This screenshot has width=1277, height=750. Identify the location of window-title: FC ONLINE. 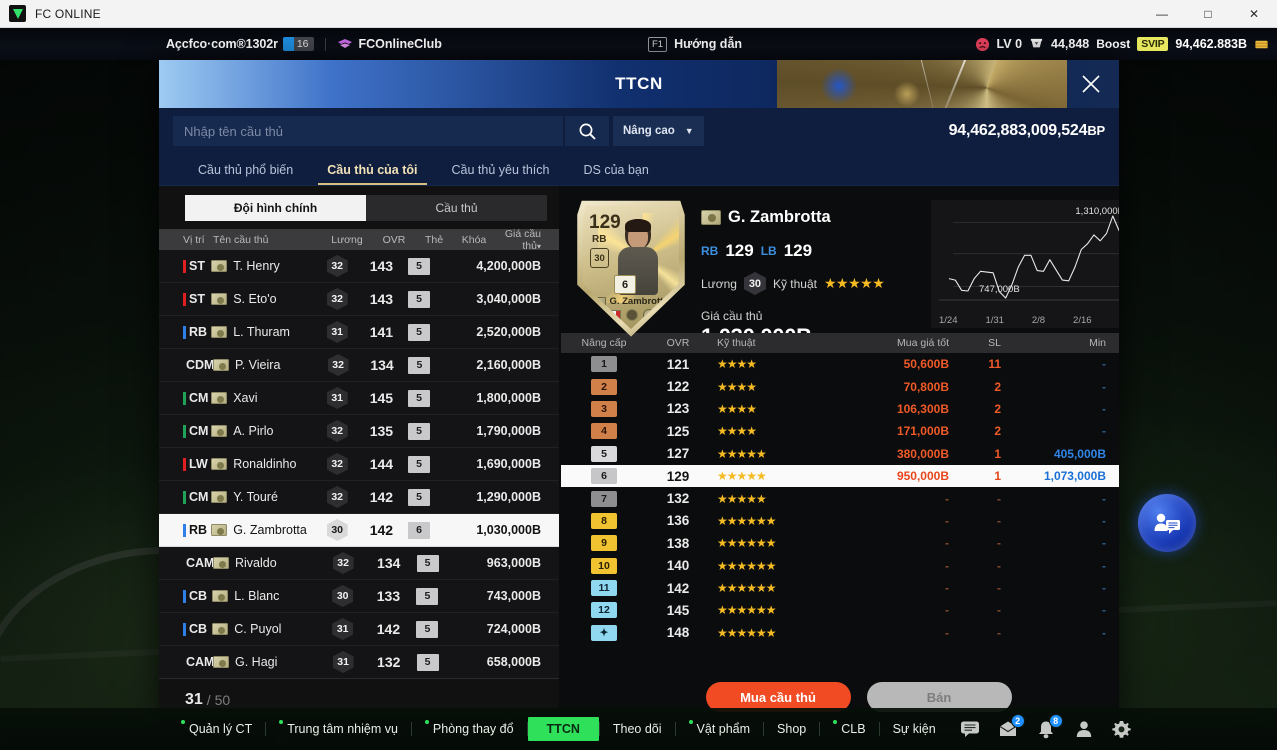
(68, 13).